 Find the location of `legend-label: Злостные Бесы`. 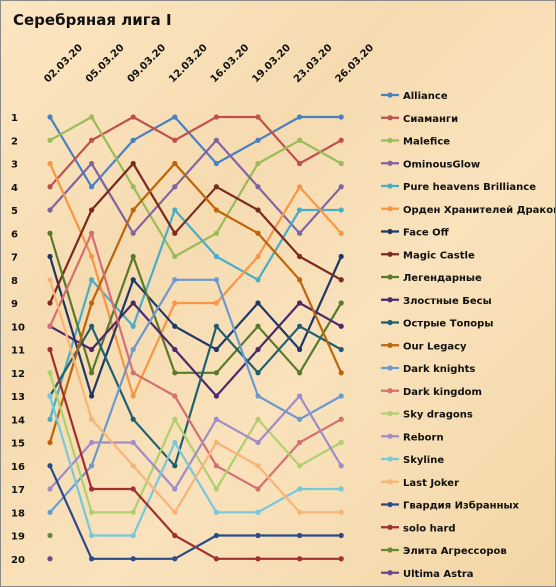

legend-label: Злостные Бесы is located at coordinates (447, 301).